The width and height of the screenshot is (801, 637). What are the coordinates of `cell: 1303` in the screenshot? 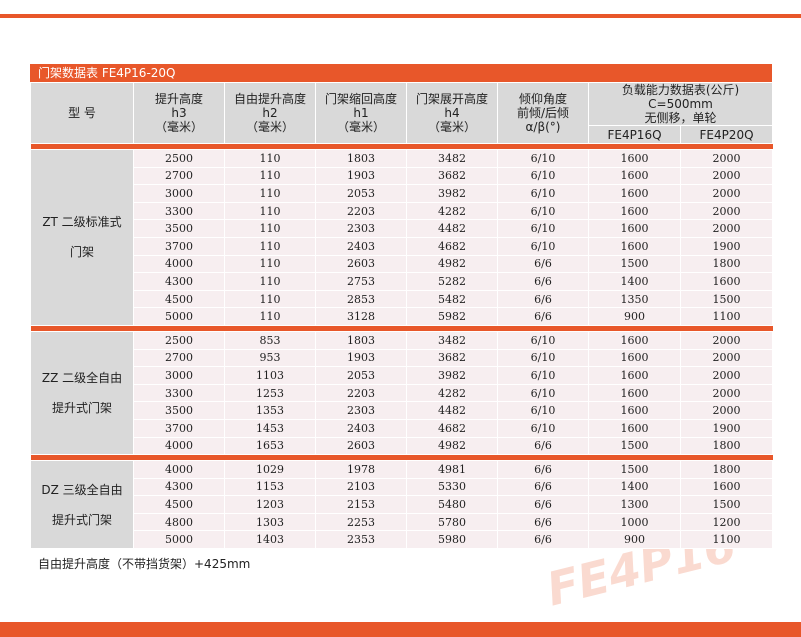 It's located at (270, 522).